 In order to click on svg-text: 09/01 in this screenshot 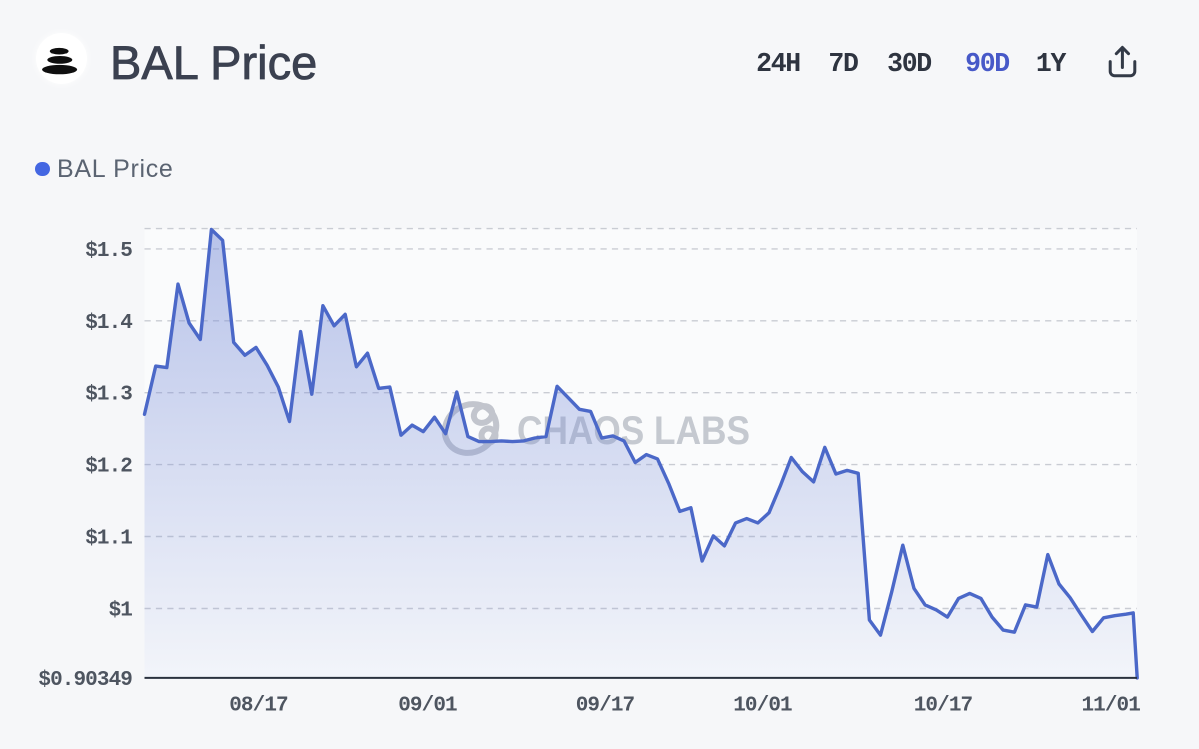, I will do `click(427, 706)`.